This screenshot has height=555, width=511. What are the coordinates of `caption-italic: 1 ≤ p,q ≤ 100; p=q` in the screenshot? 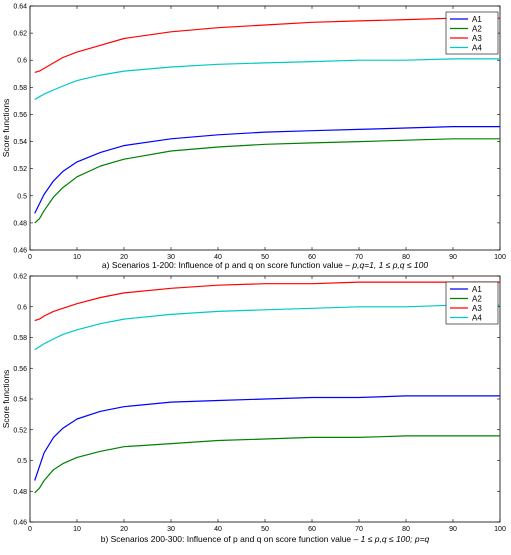 It's located at (395, 539).